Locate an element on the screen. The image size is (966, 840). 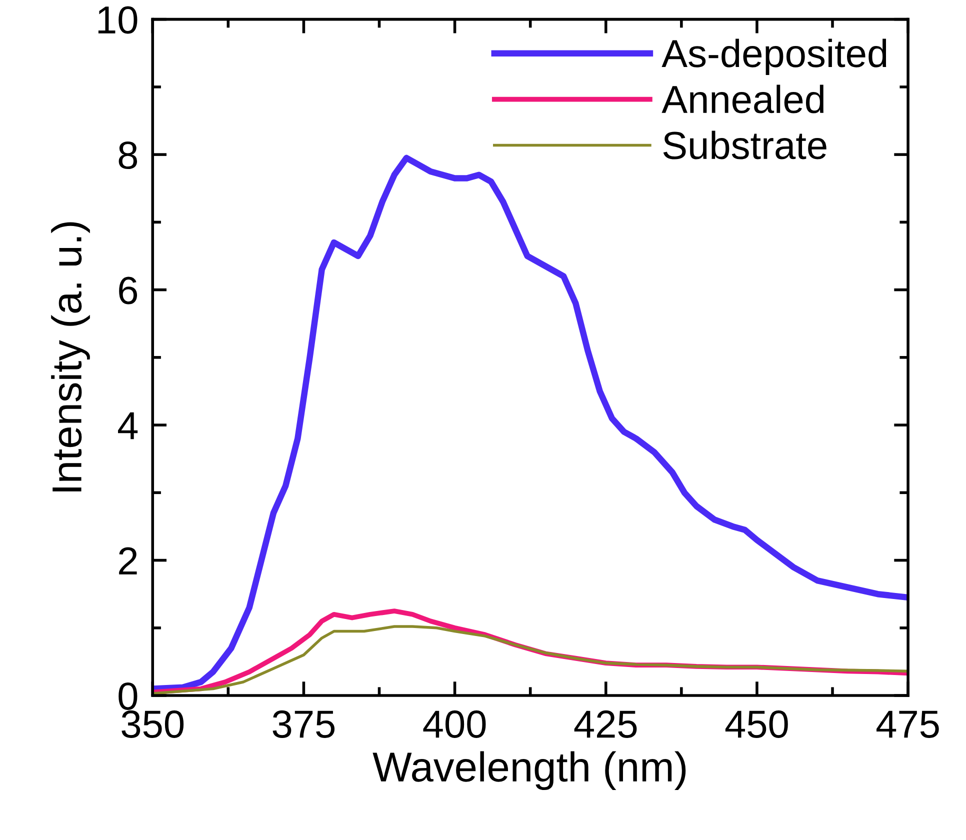
x-tick-label: 425 is located at coordinates (605, 724).